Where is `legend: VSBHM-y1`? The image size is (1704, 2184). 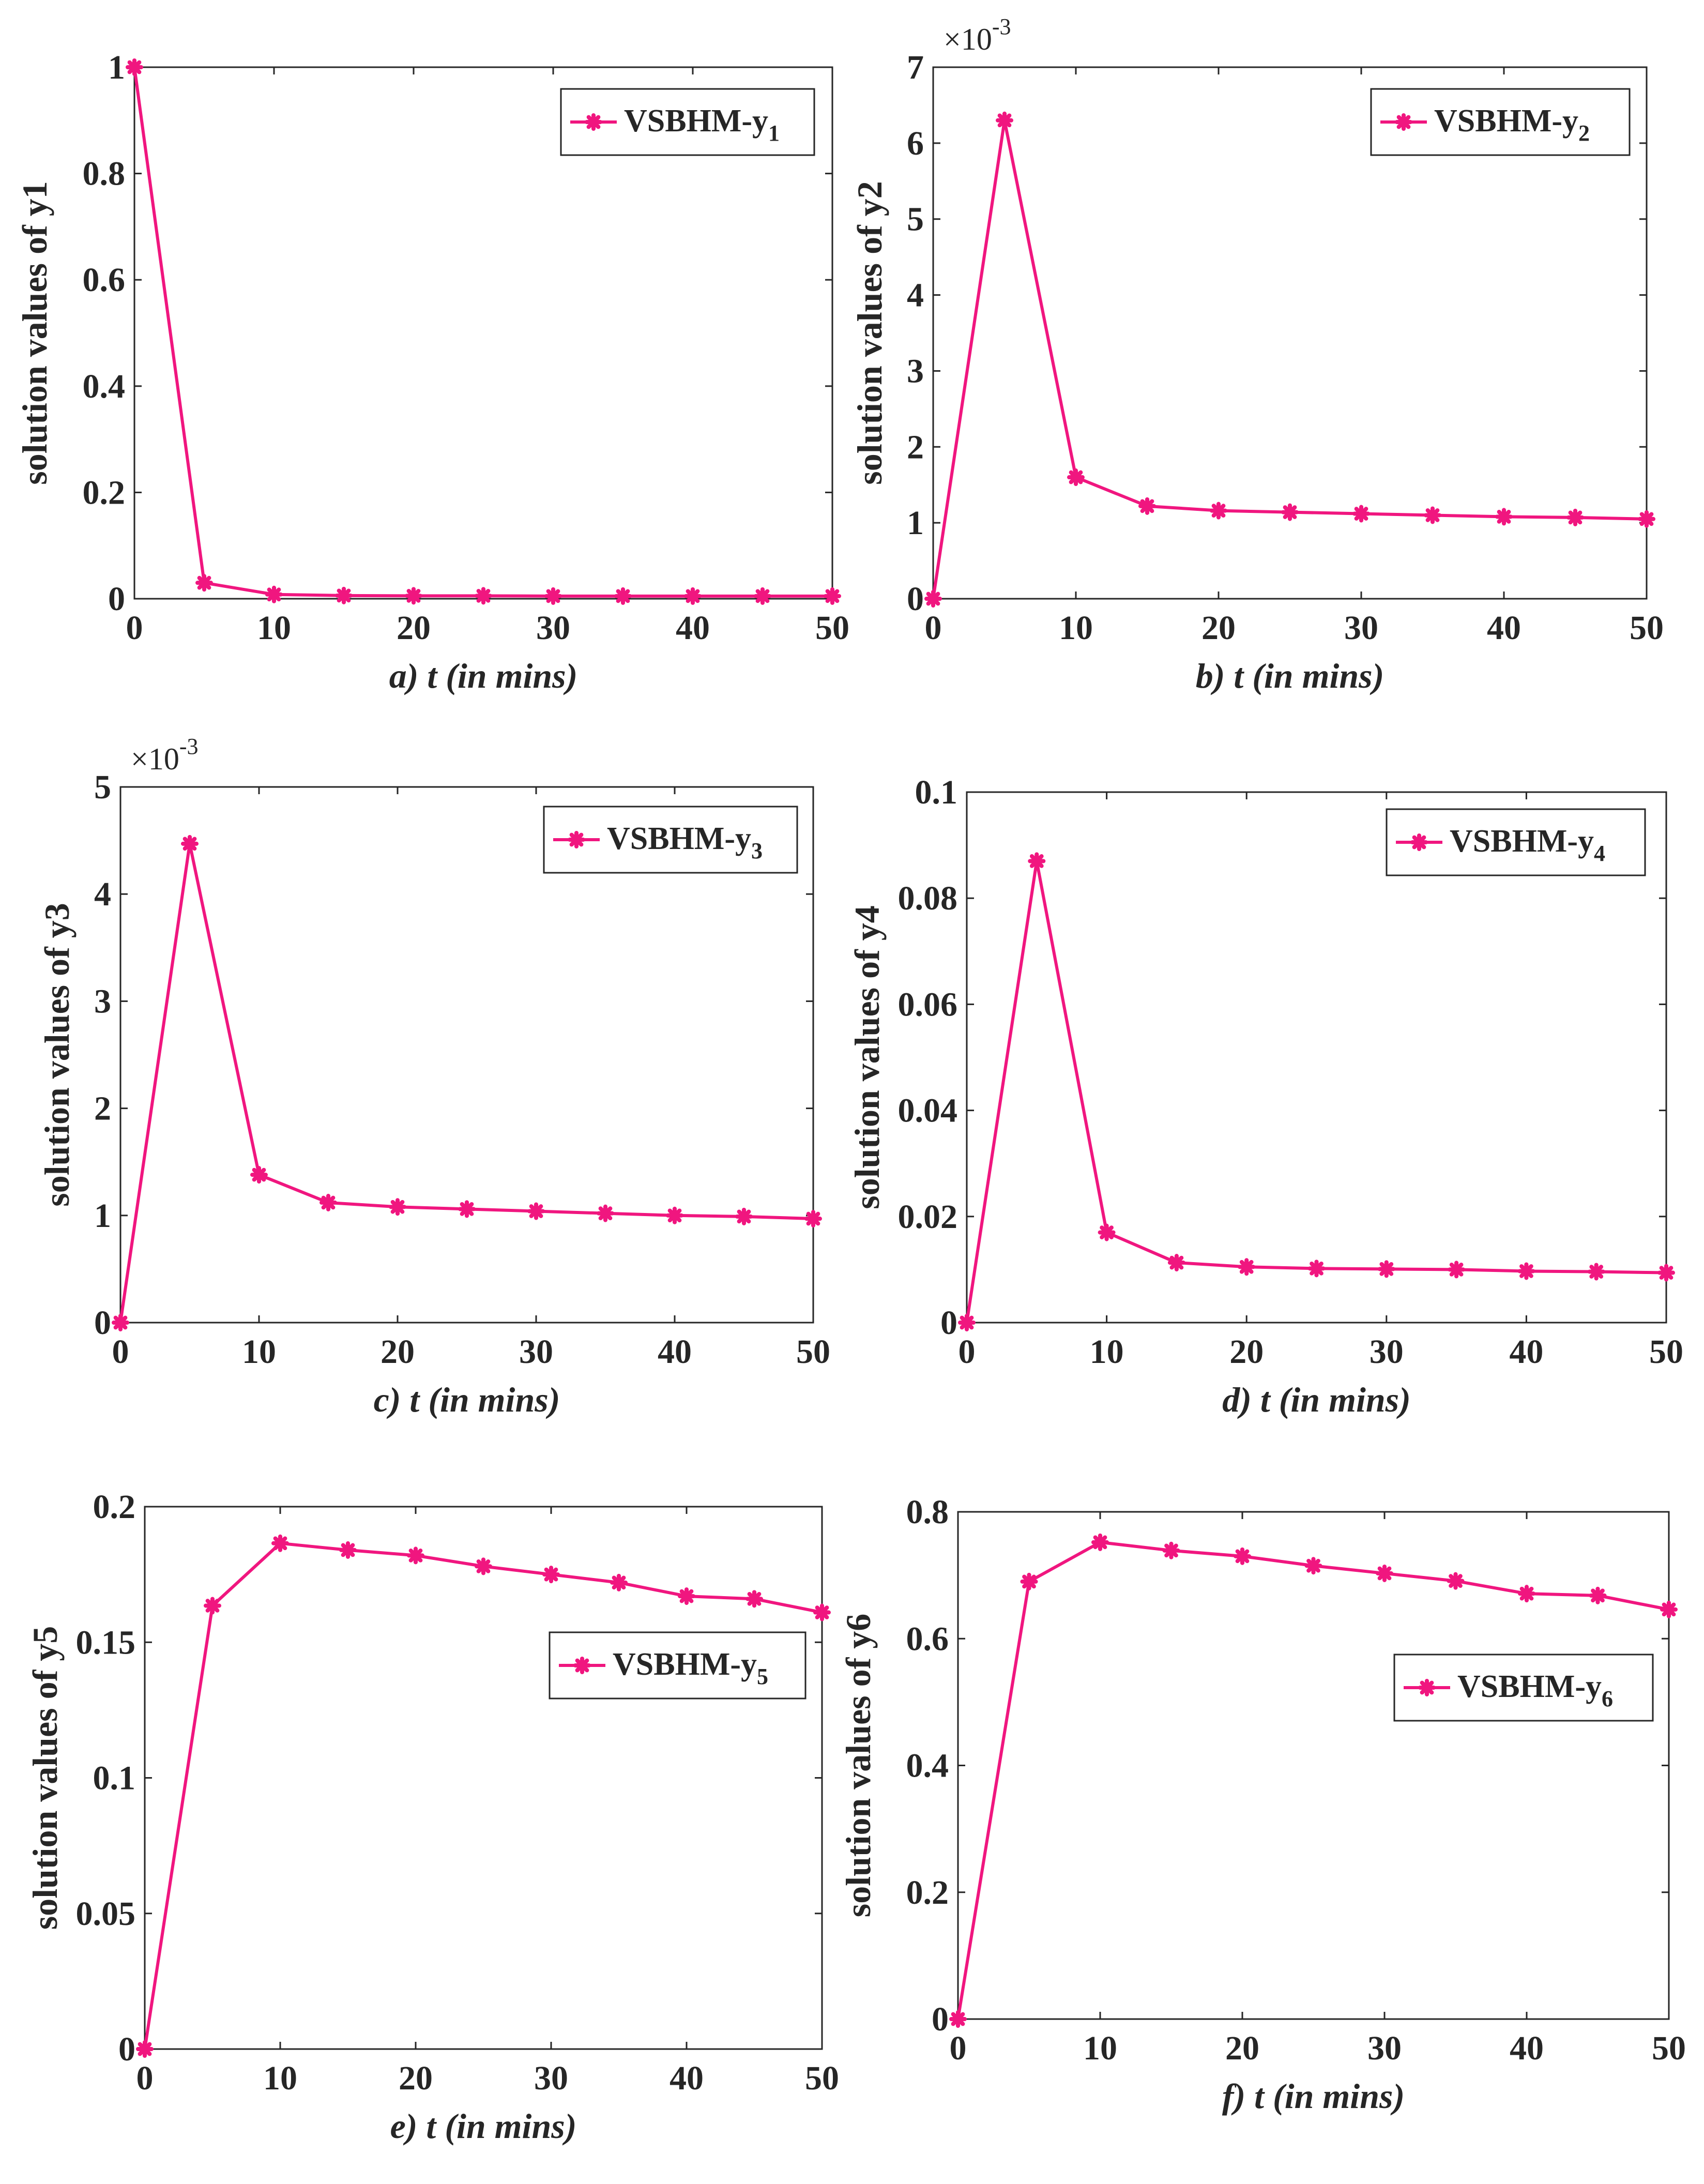
legend: VSBHM-y1 is located at coordinates (687, 122).